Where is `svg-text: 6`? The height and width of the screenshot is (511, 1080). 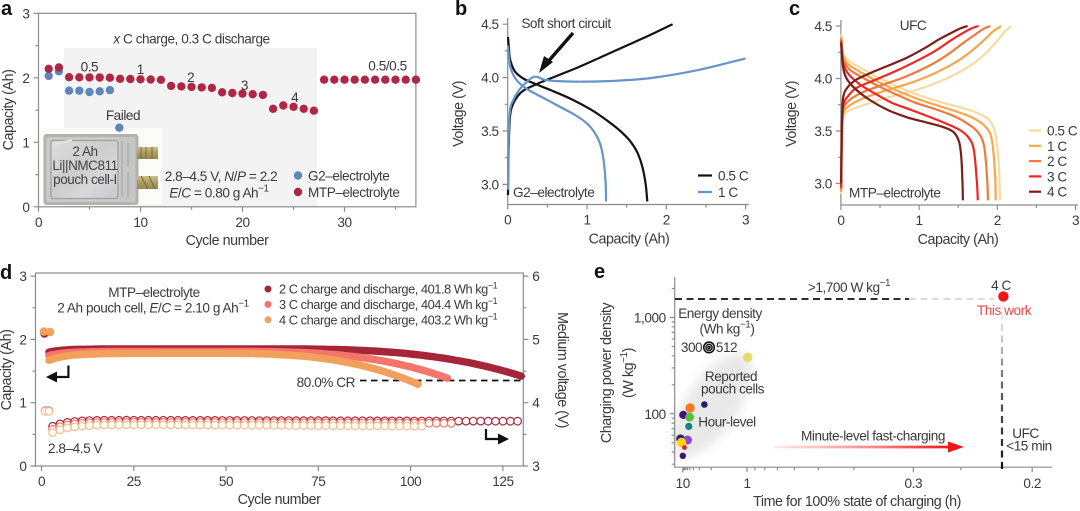
svg-text: 6 is located at coordinates (535, 276).